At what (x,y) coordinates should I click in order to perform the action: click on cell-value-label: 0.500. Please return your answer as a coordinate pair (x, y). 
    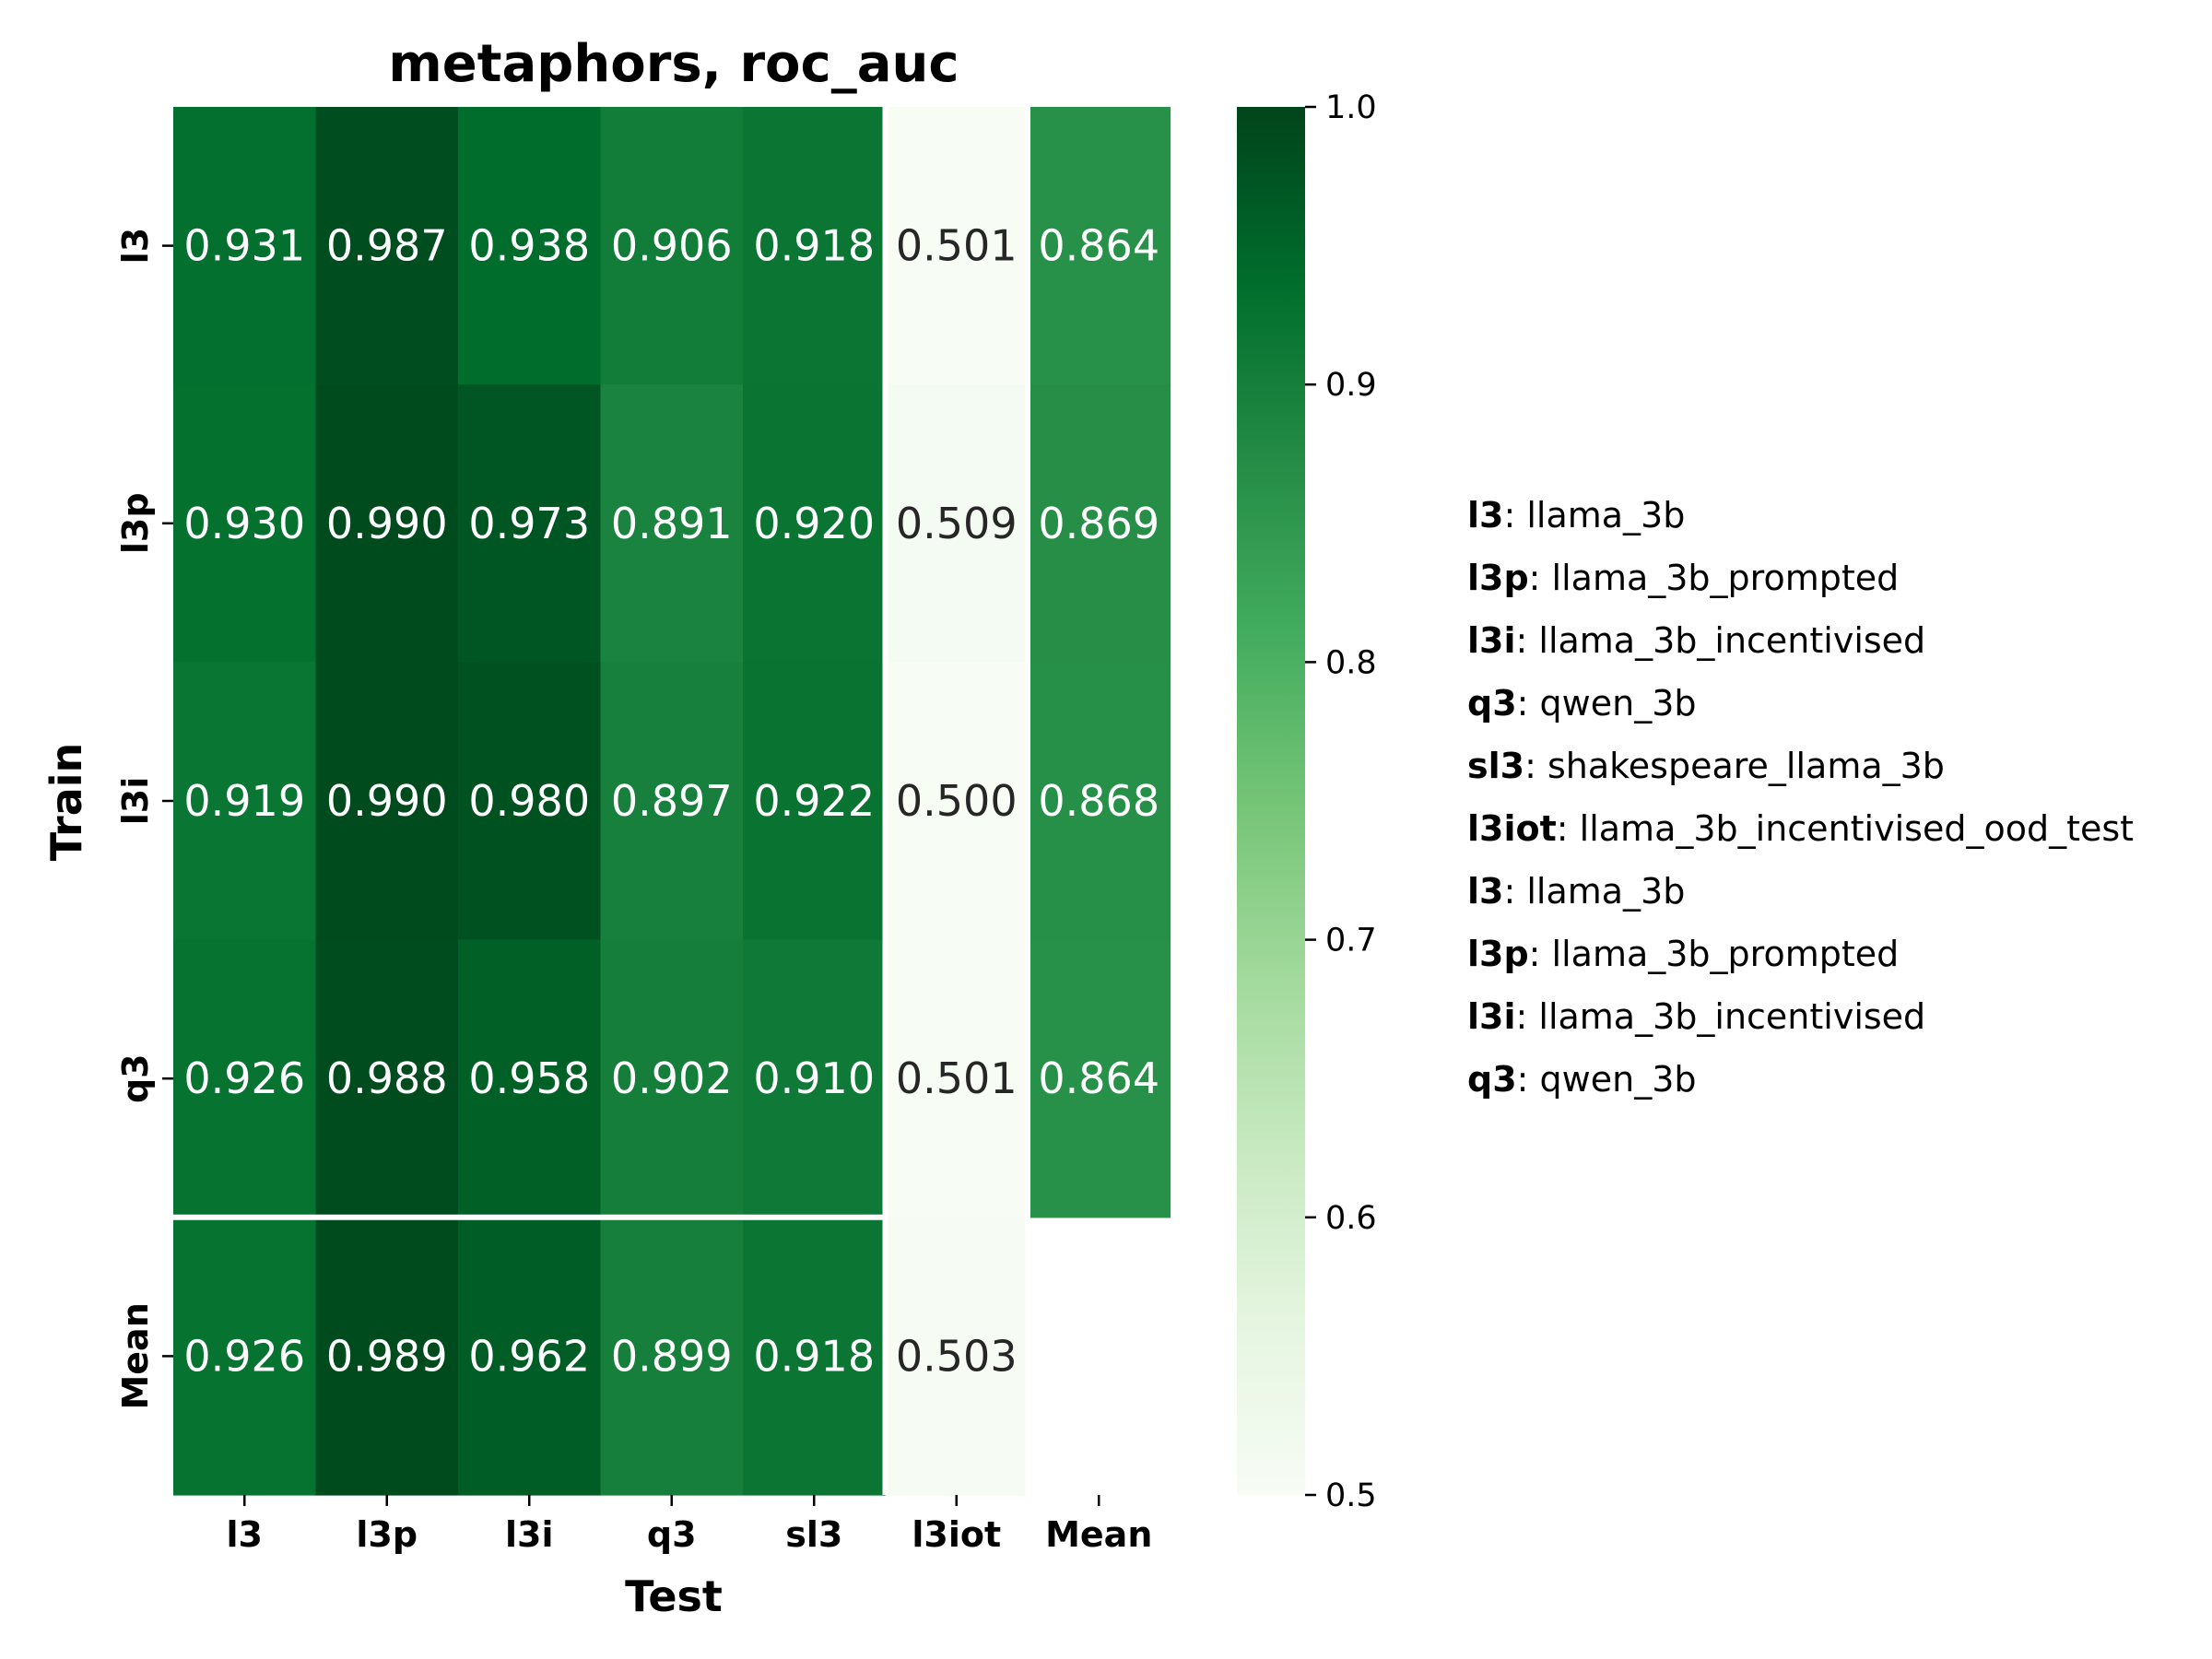
    Looking at the image, I should click on (957, 801).